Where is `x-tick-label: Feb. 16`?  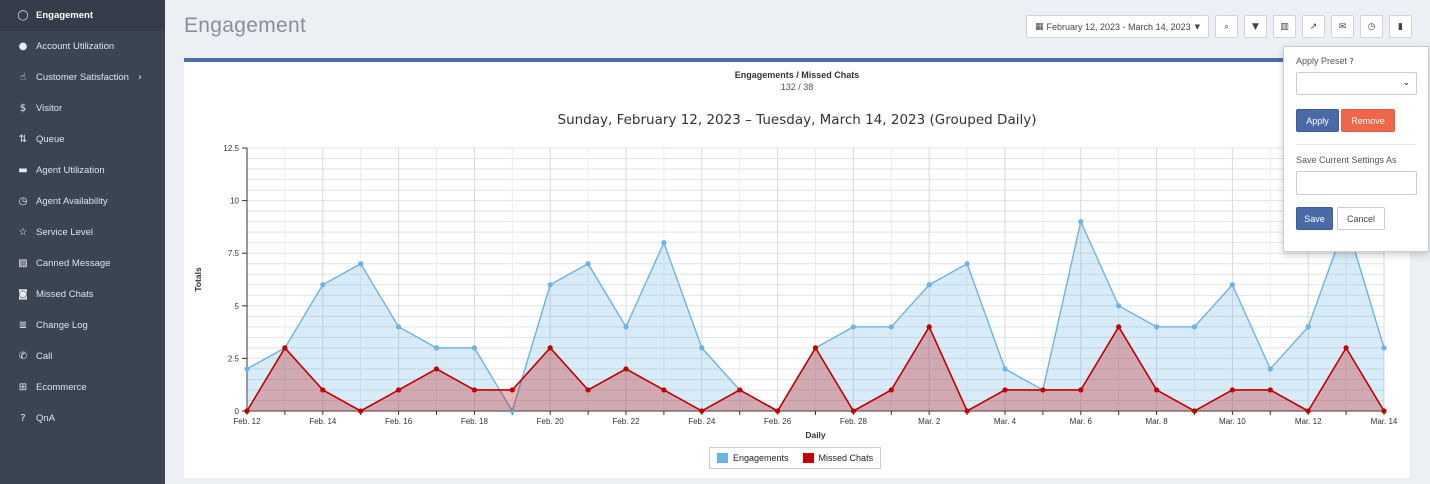 x-tick-label: Feb. 16 is located at coordinates (399, 421).